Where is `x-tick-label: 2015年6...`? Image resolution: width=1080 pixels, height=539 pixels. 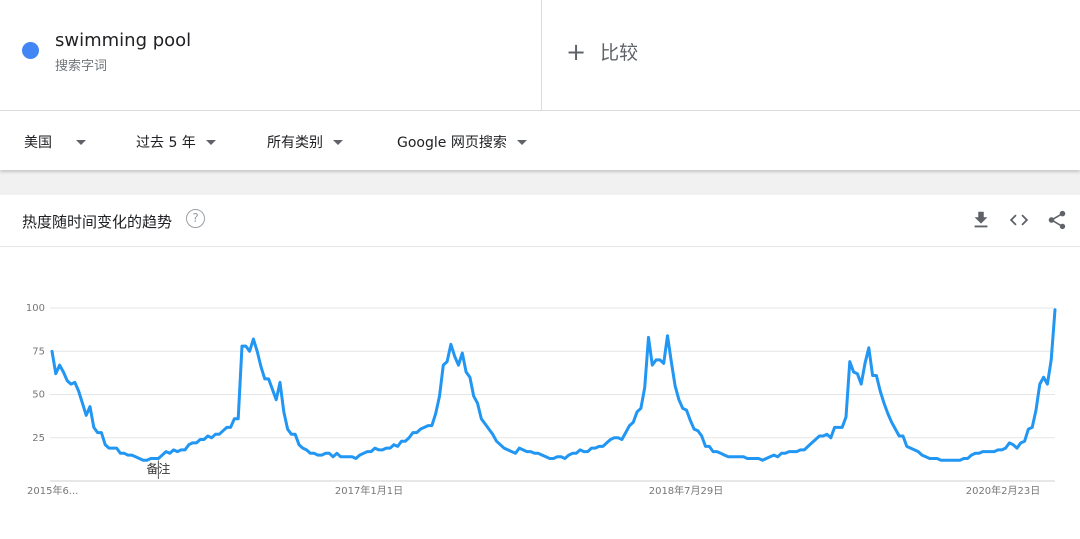
x-tick-label: 2015年6... is located at coordinates (52, 490).